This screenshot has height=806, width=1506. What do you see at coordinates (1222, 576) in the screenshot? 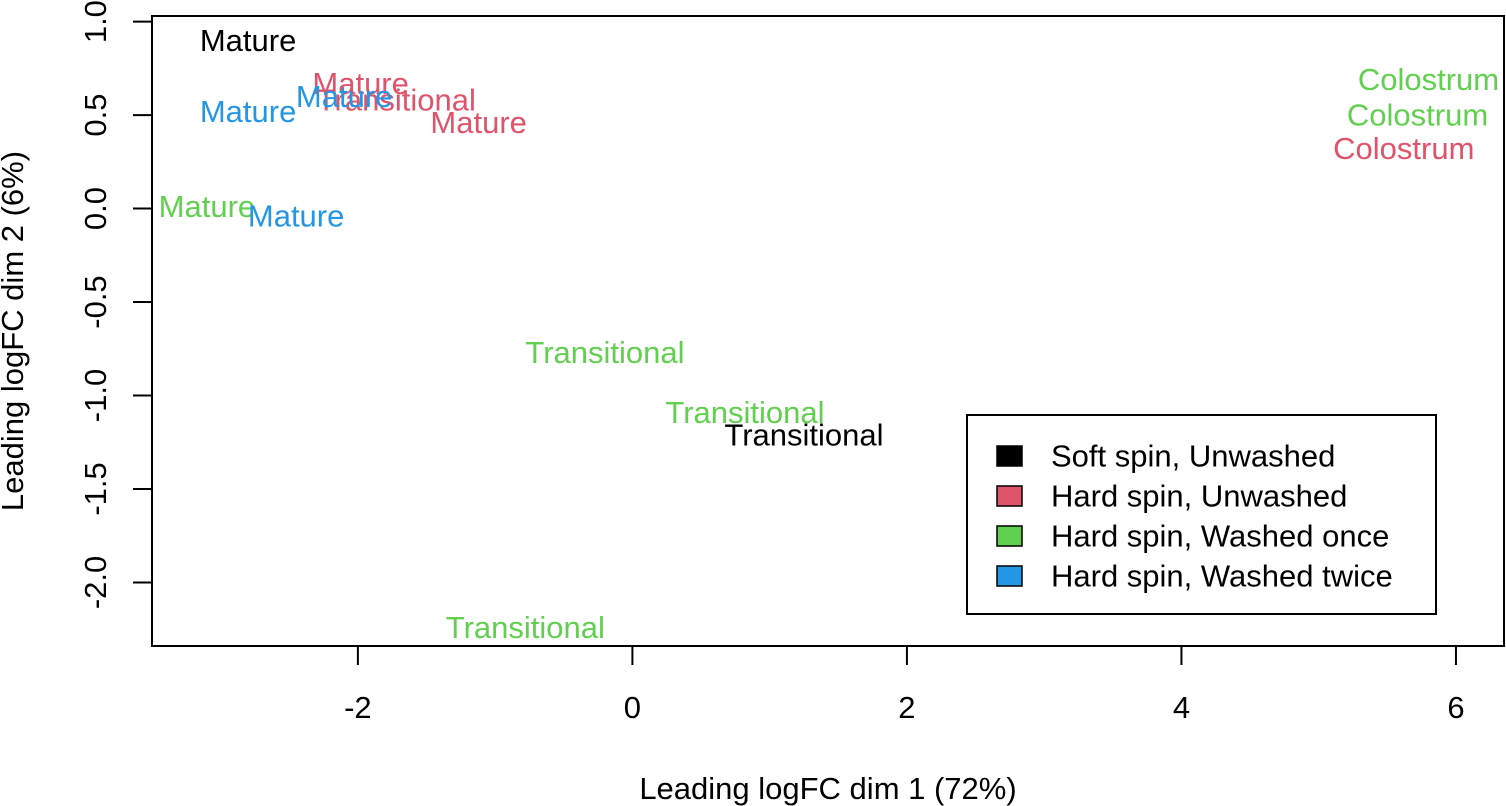
I see `legend-label: Hard spin, Washed twice` at bounding box center [1222, 576].